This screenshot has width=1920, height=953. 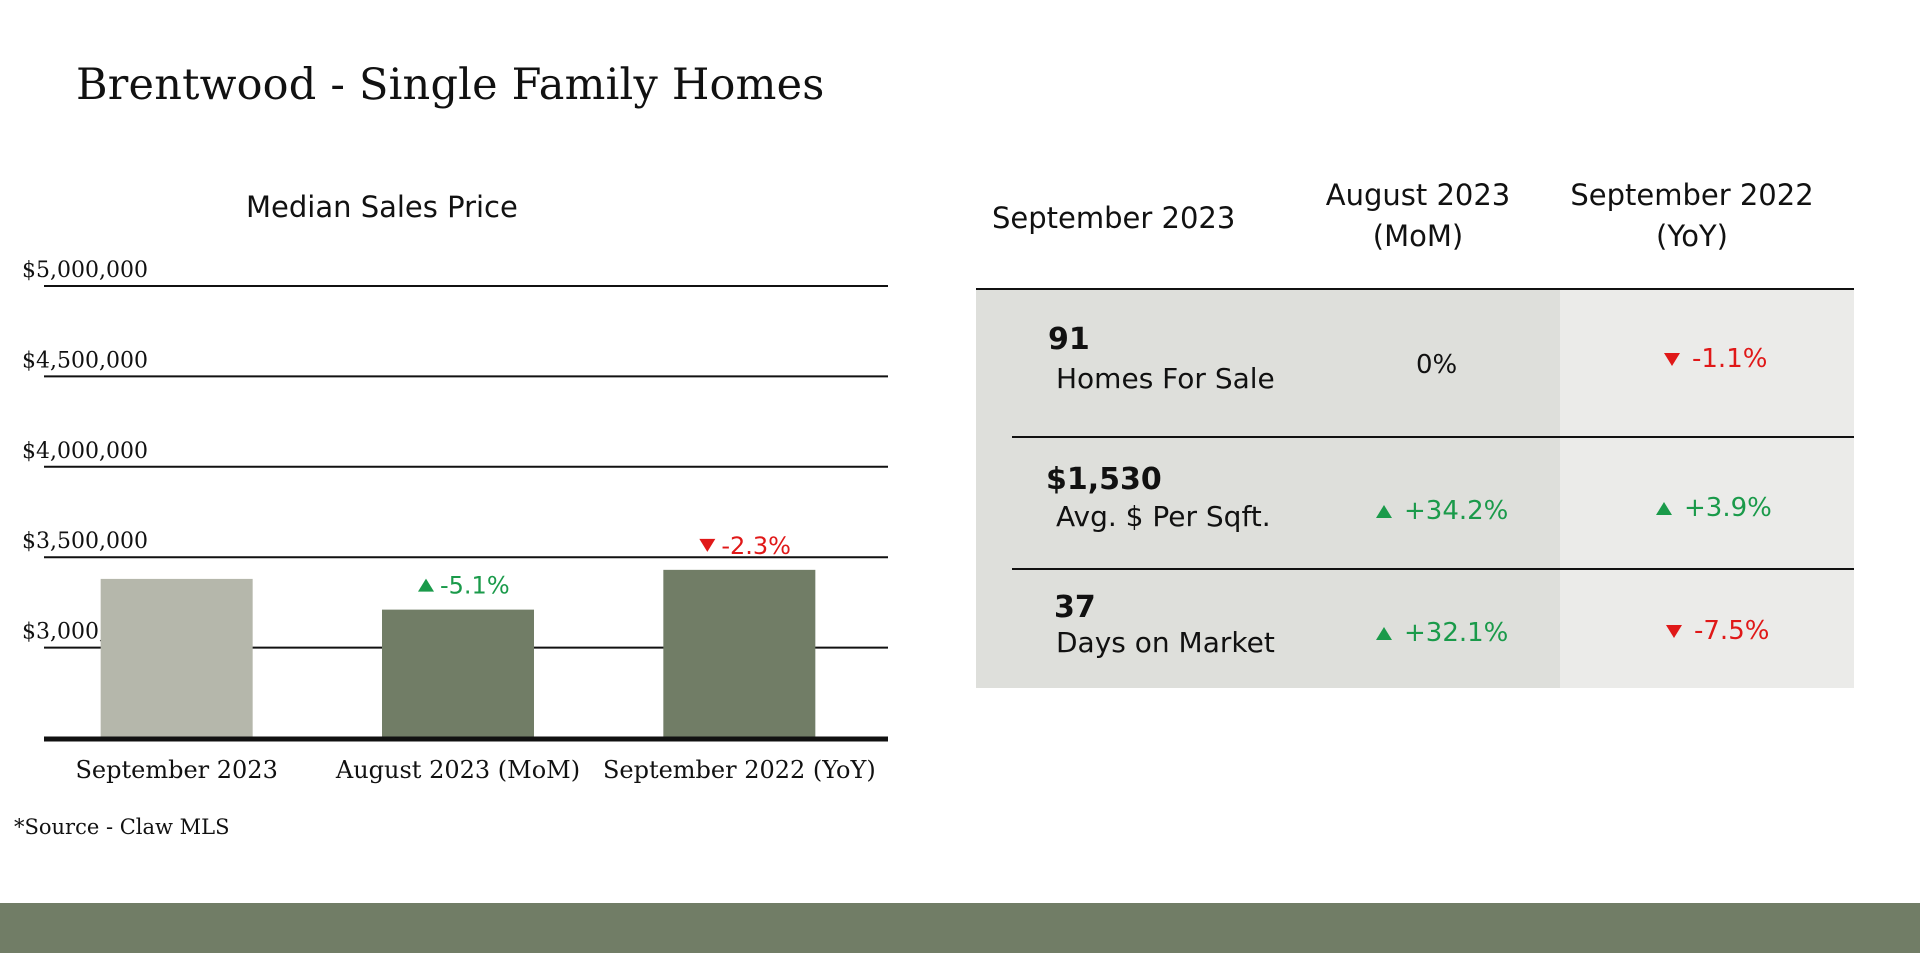 I want to click on footer-band, so click(x=960, y=928).